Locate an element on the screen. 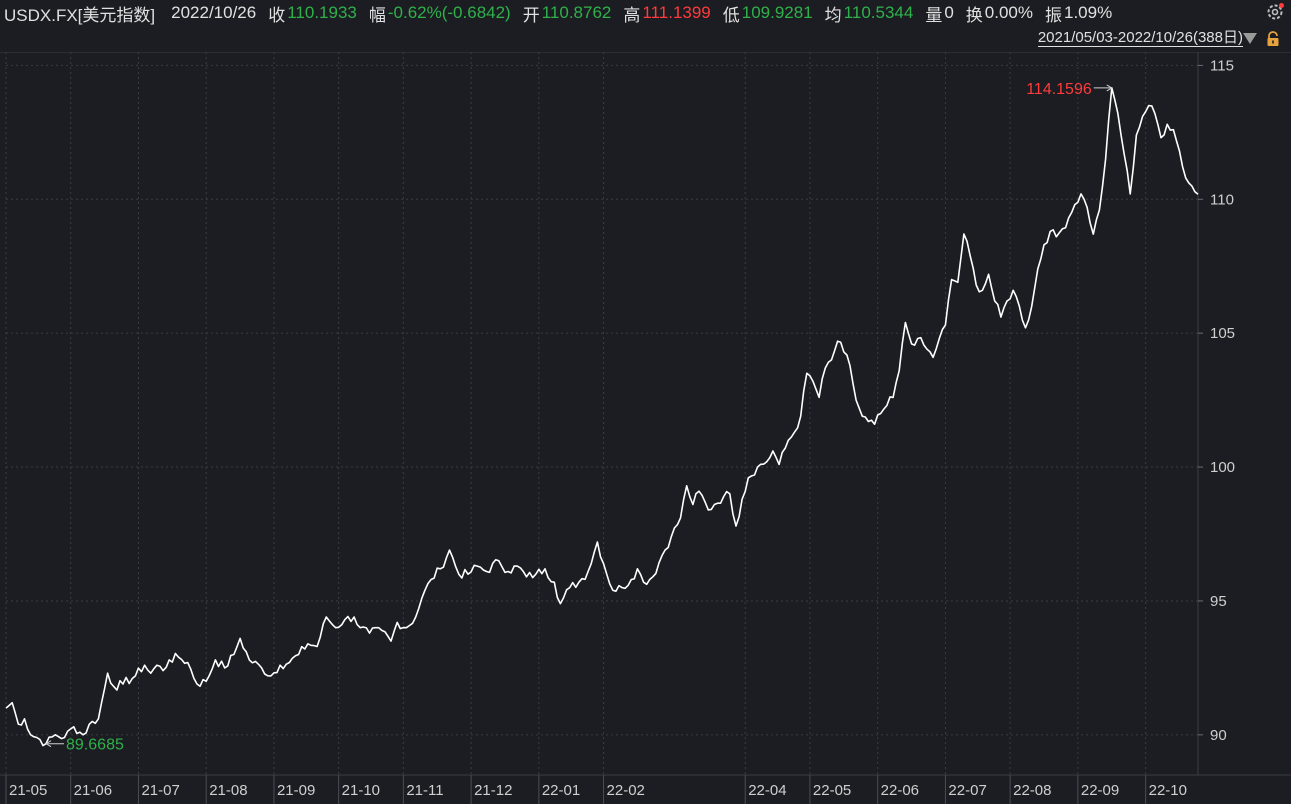 This screenshot has width=1291, height=804. x-tick-label: 21-11 is located at coordinates (424, 790).